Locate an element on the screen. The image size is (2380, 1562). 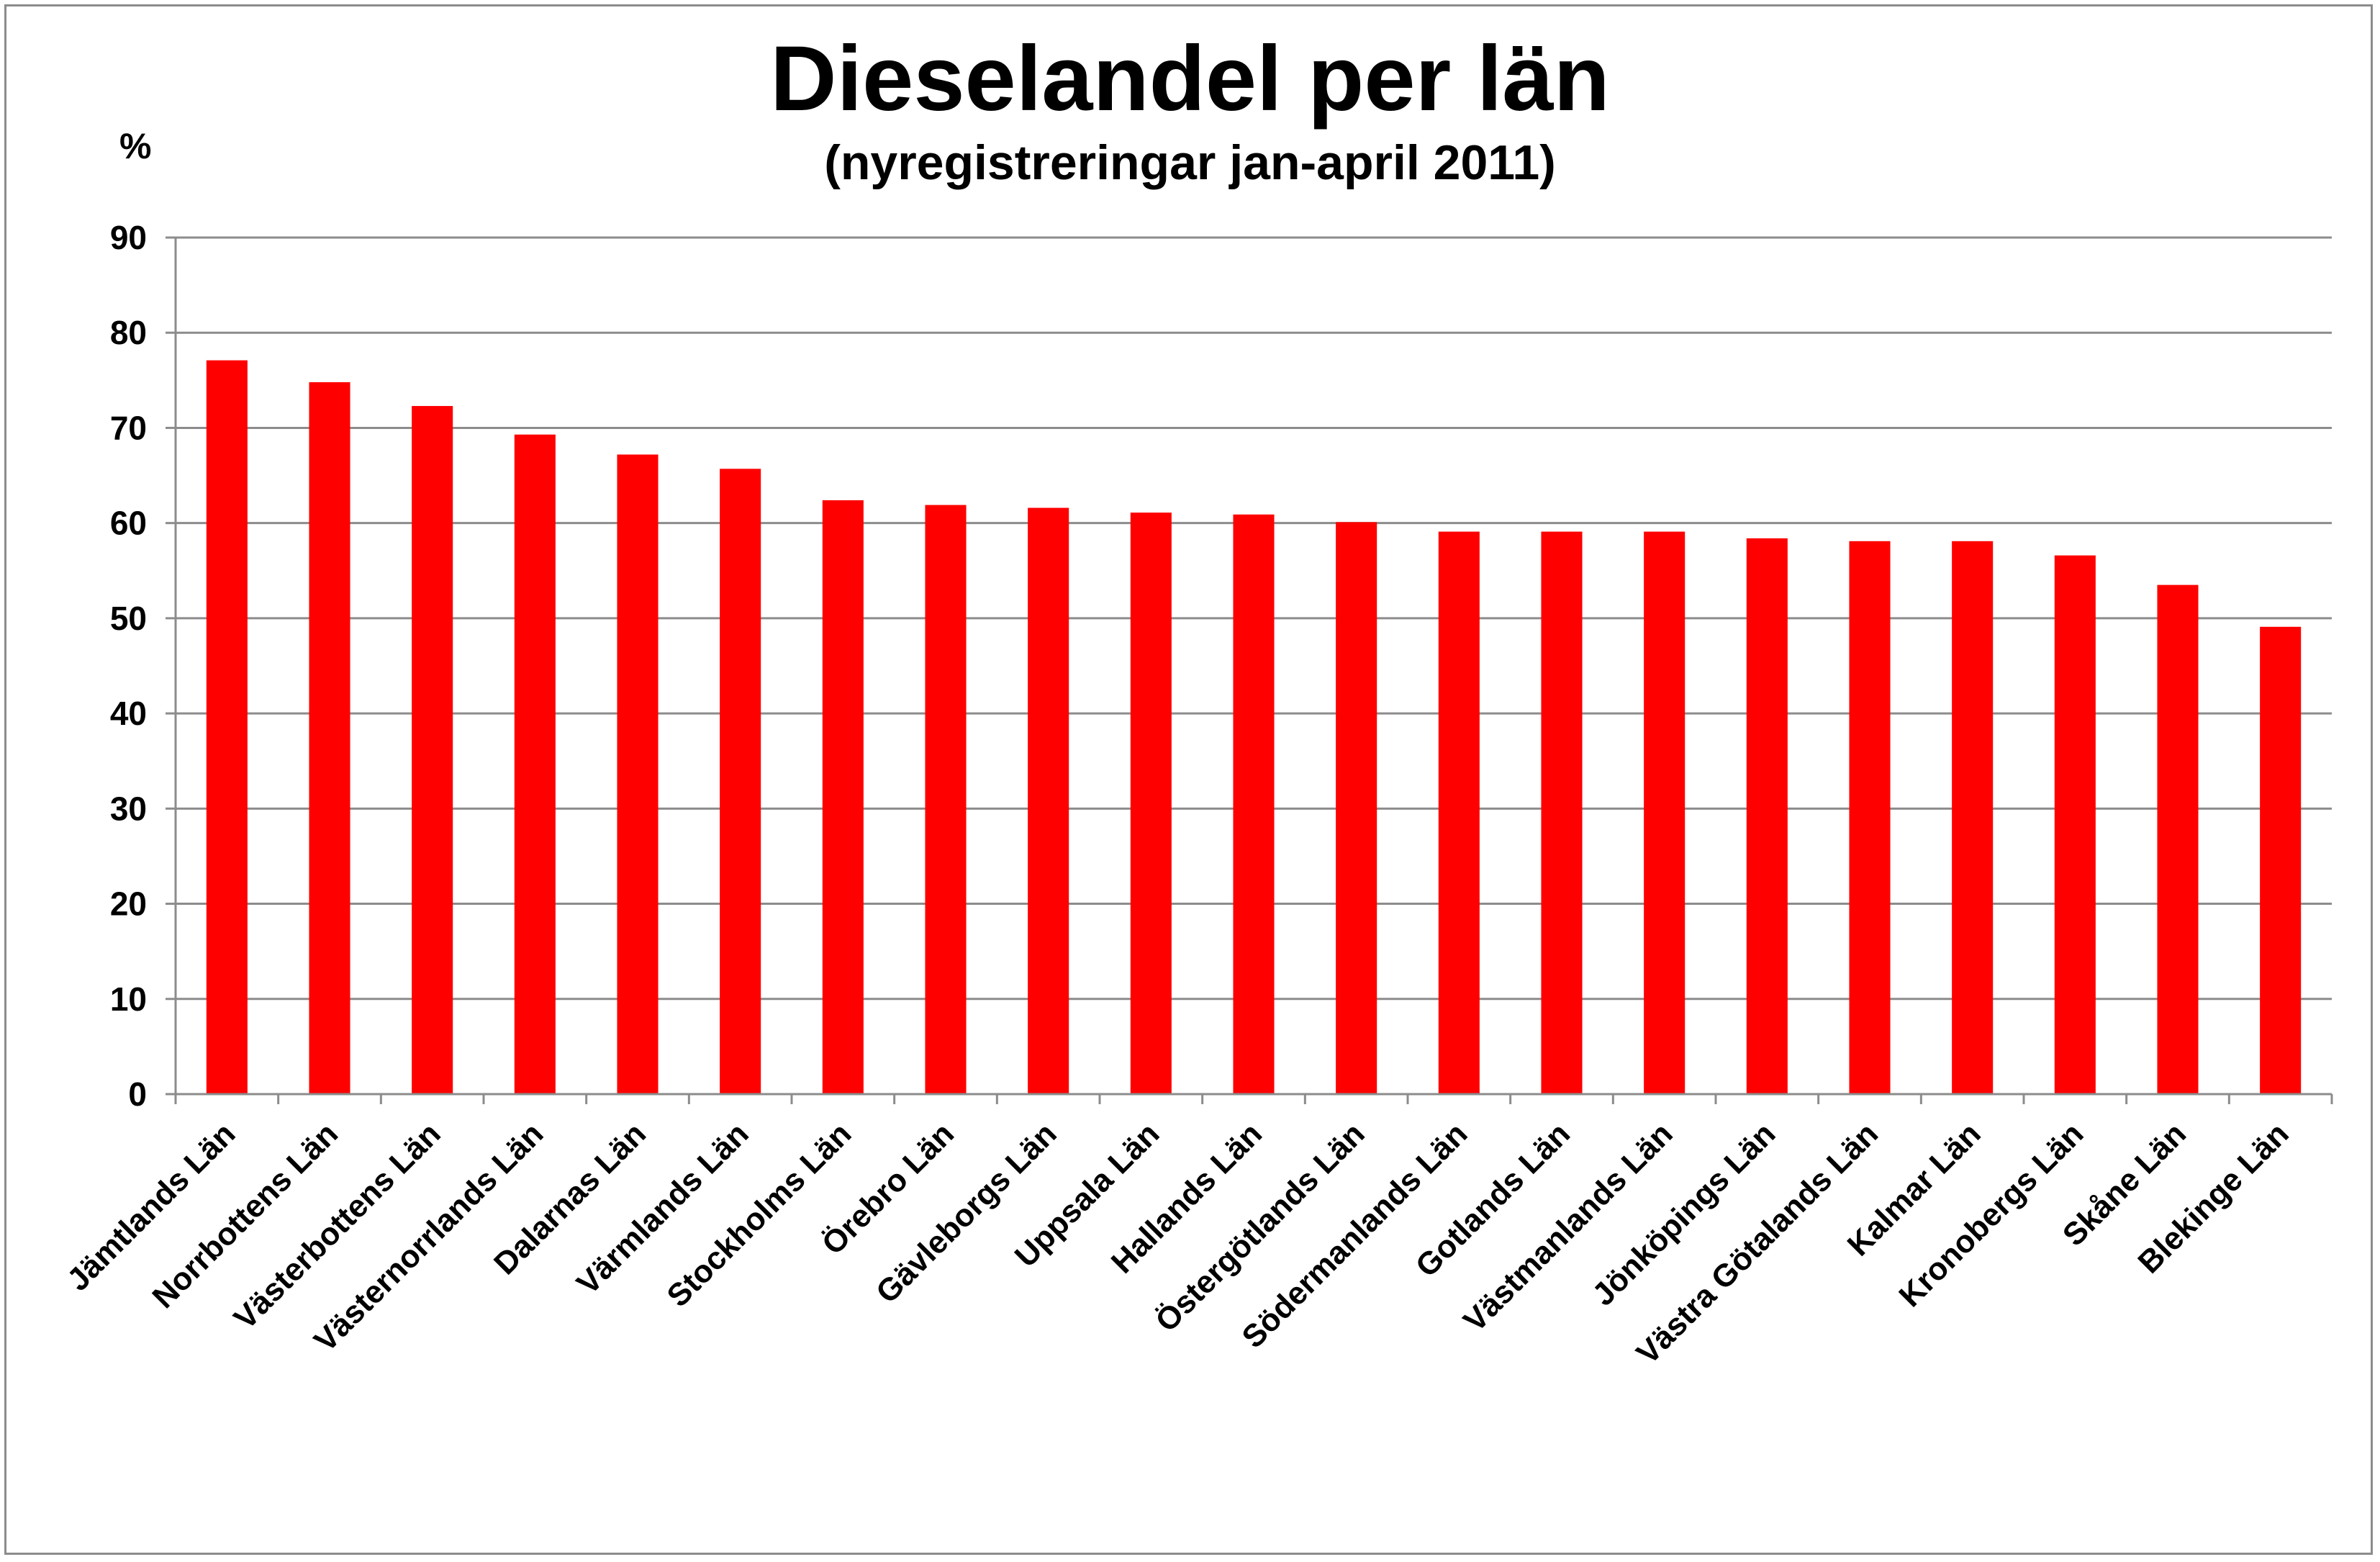
x-tick-label: Kronobergs Län is located at coordinates (1991, 1215).